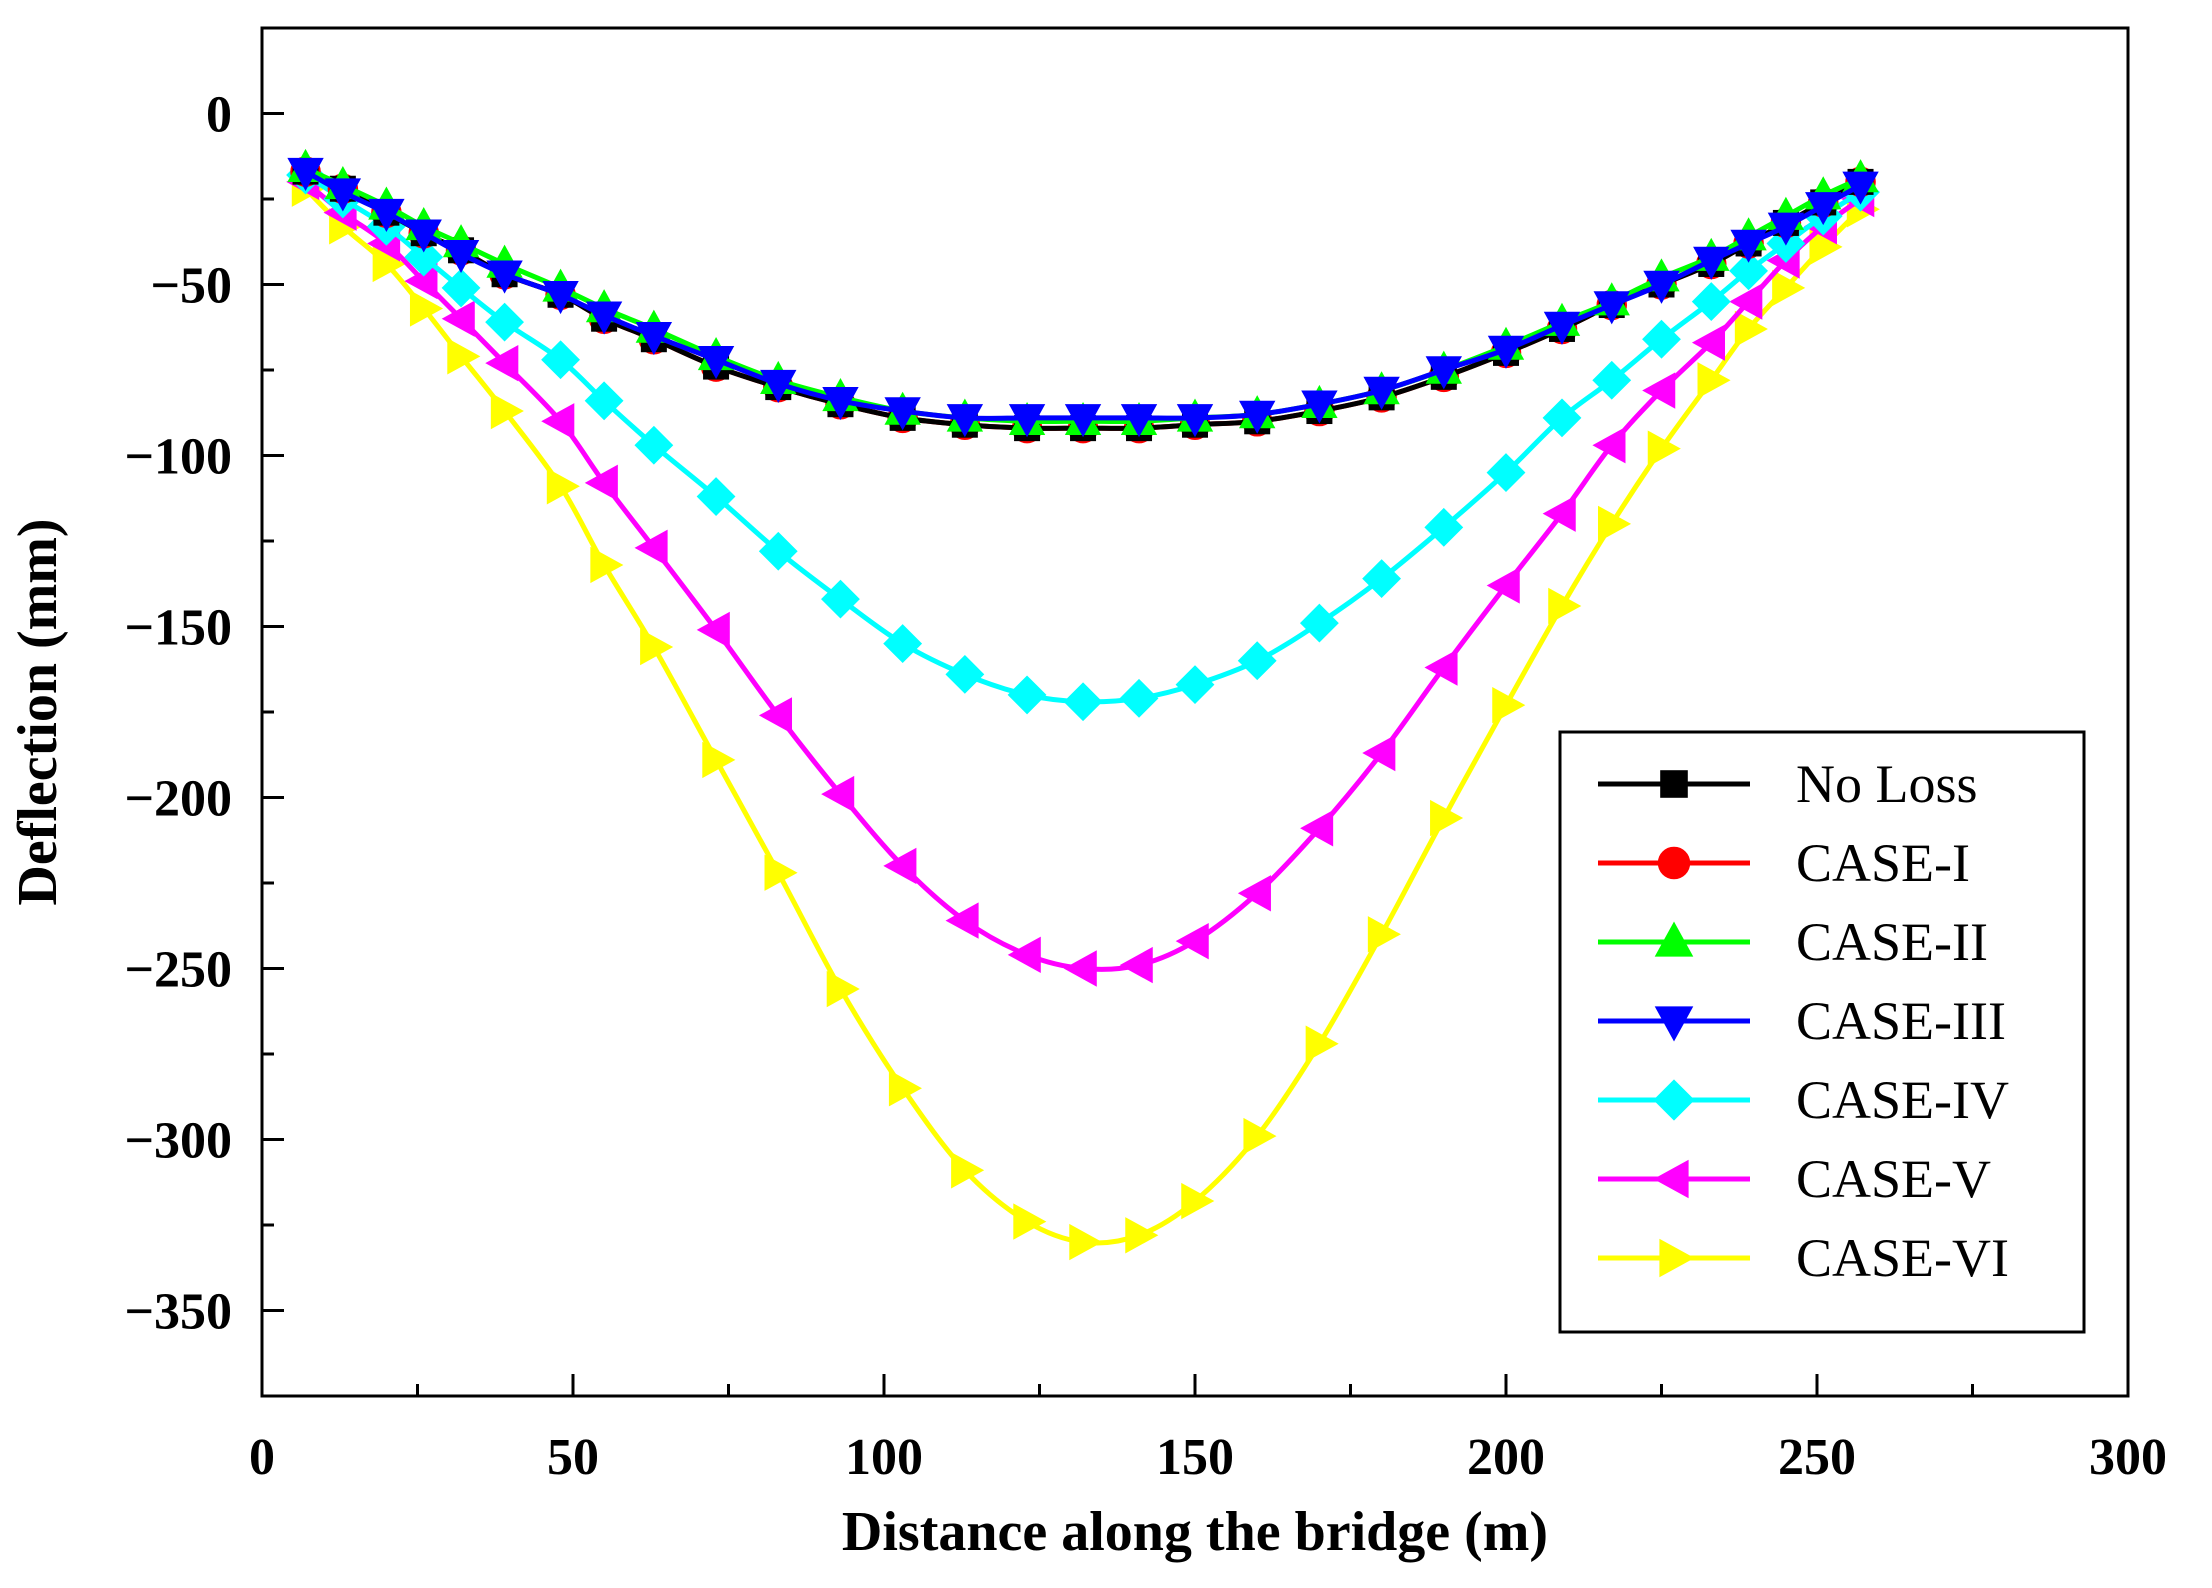 The height and width of the screenshot is (1588, 2212). What do you see at coordinates (1902, 1258) in the screenshot?
I see `legend-label: CASE-VI` at bounding box center [1902, 1258].